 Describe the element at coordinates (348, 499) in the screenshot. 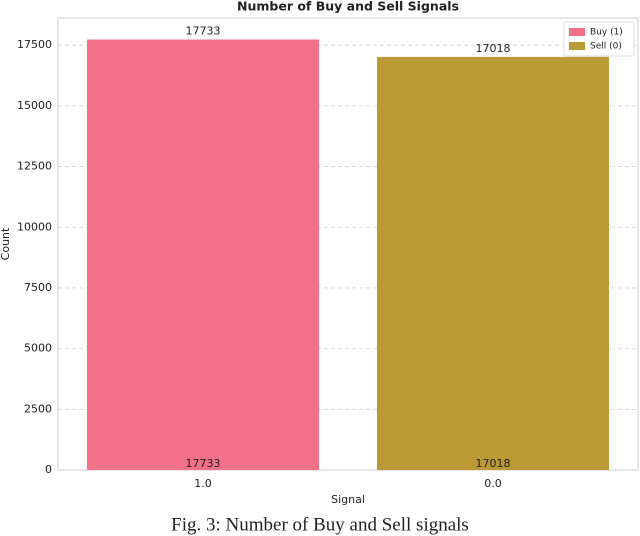

I see `x-axis-label: Signal` at that location.